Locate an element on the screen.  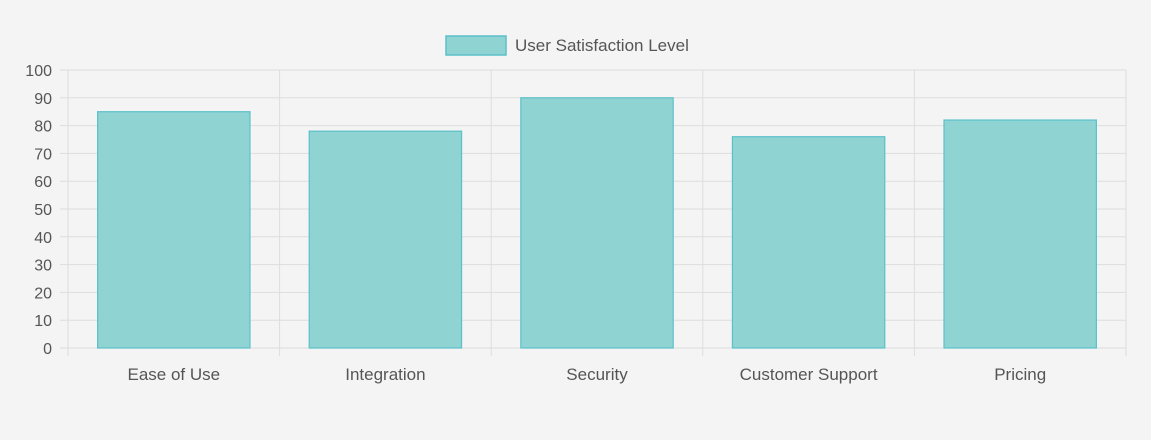
y-tick-label: 60 is located at coordinates (43, 182).